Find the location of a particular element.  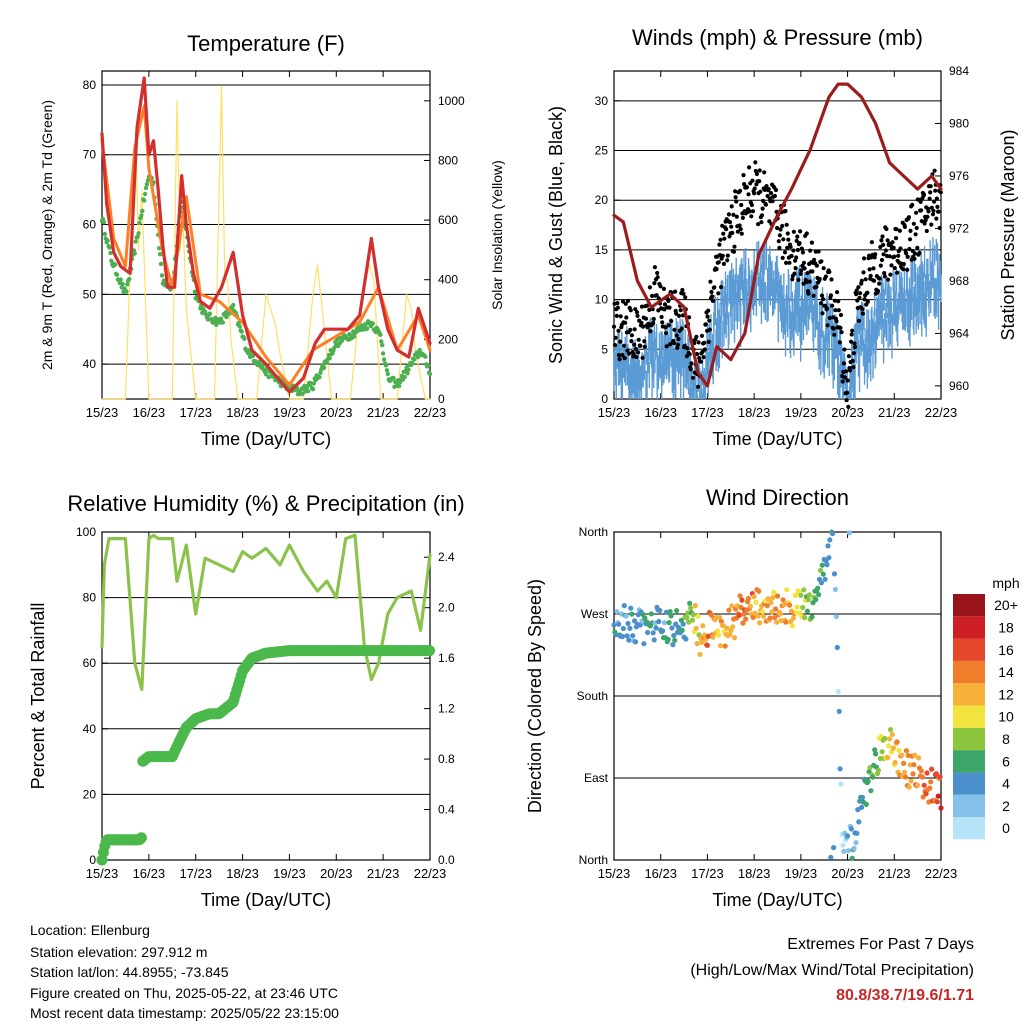

x-tick-label: 20/23 is located at coordinates (336, 412).